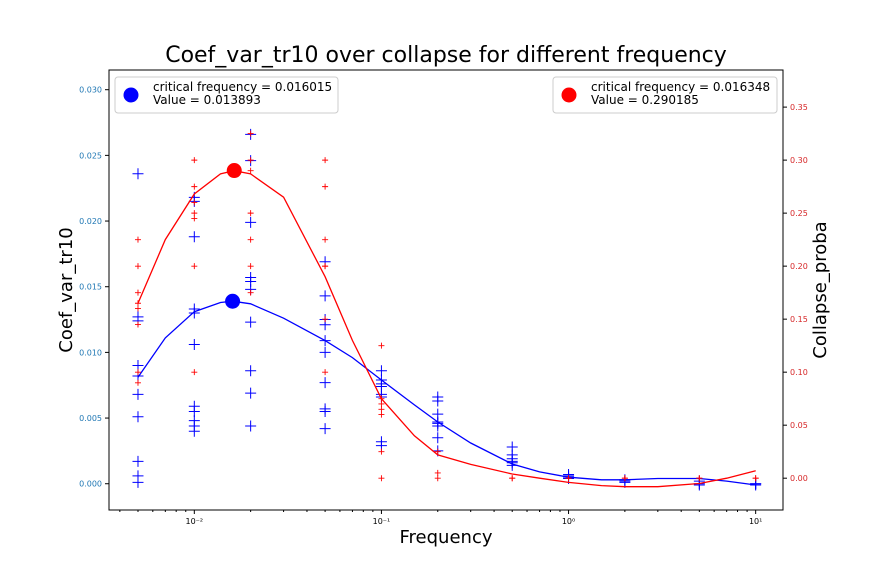 The width and height of the screenshot is (870, 580). Describe the element at coordinates (799, 372) in the screenshot. I see `y-tick-label-right: 0.10` at that location.